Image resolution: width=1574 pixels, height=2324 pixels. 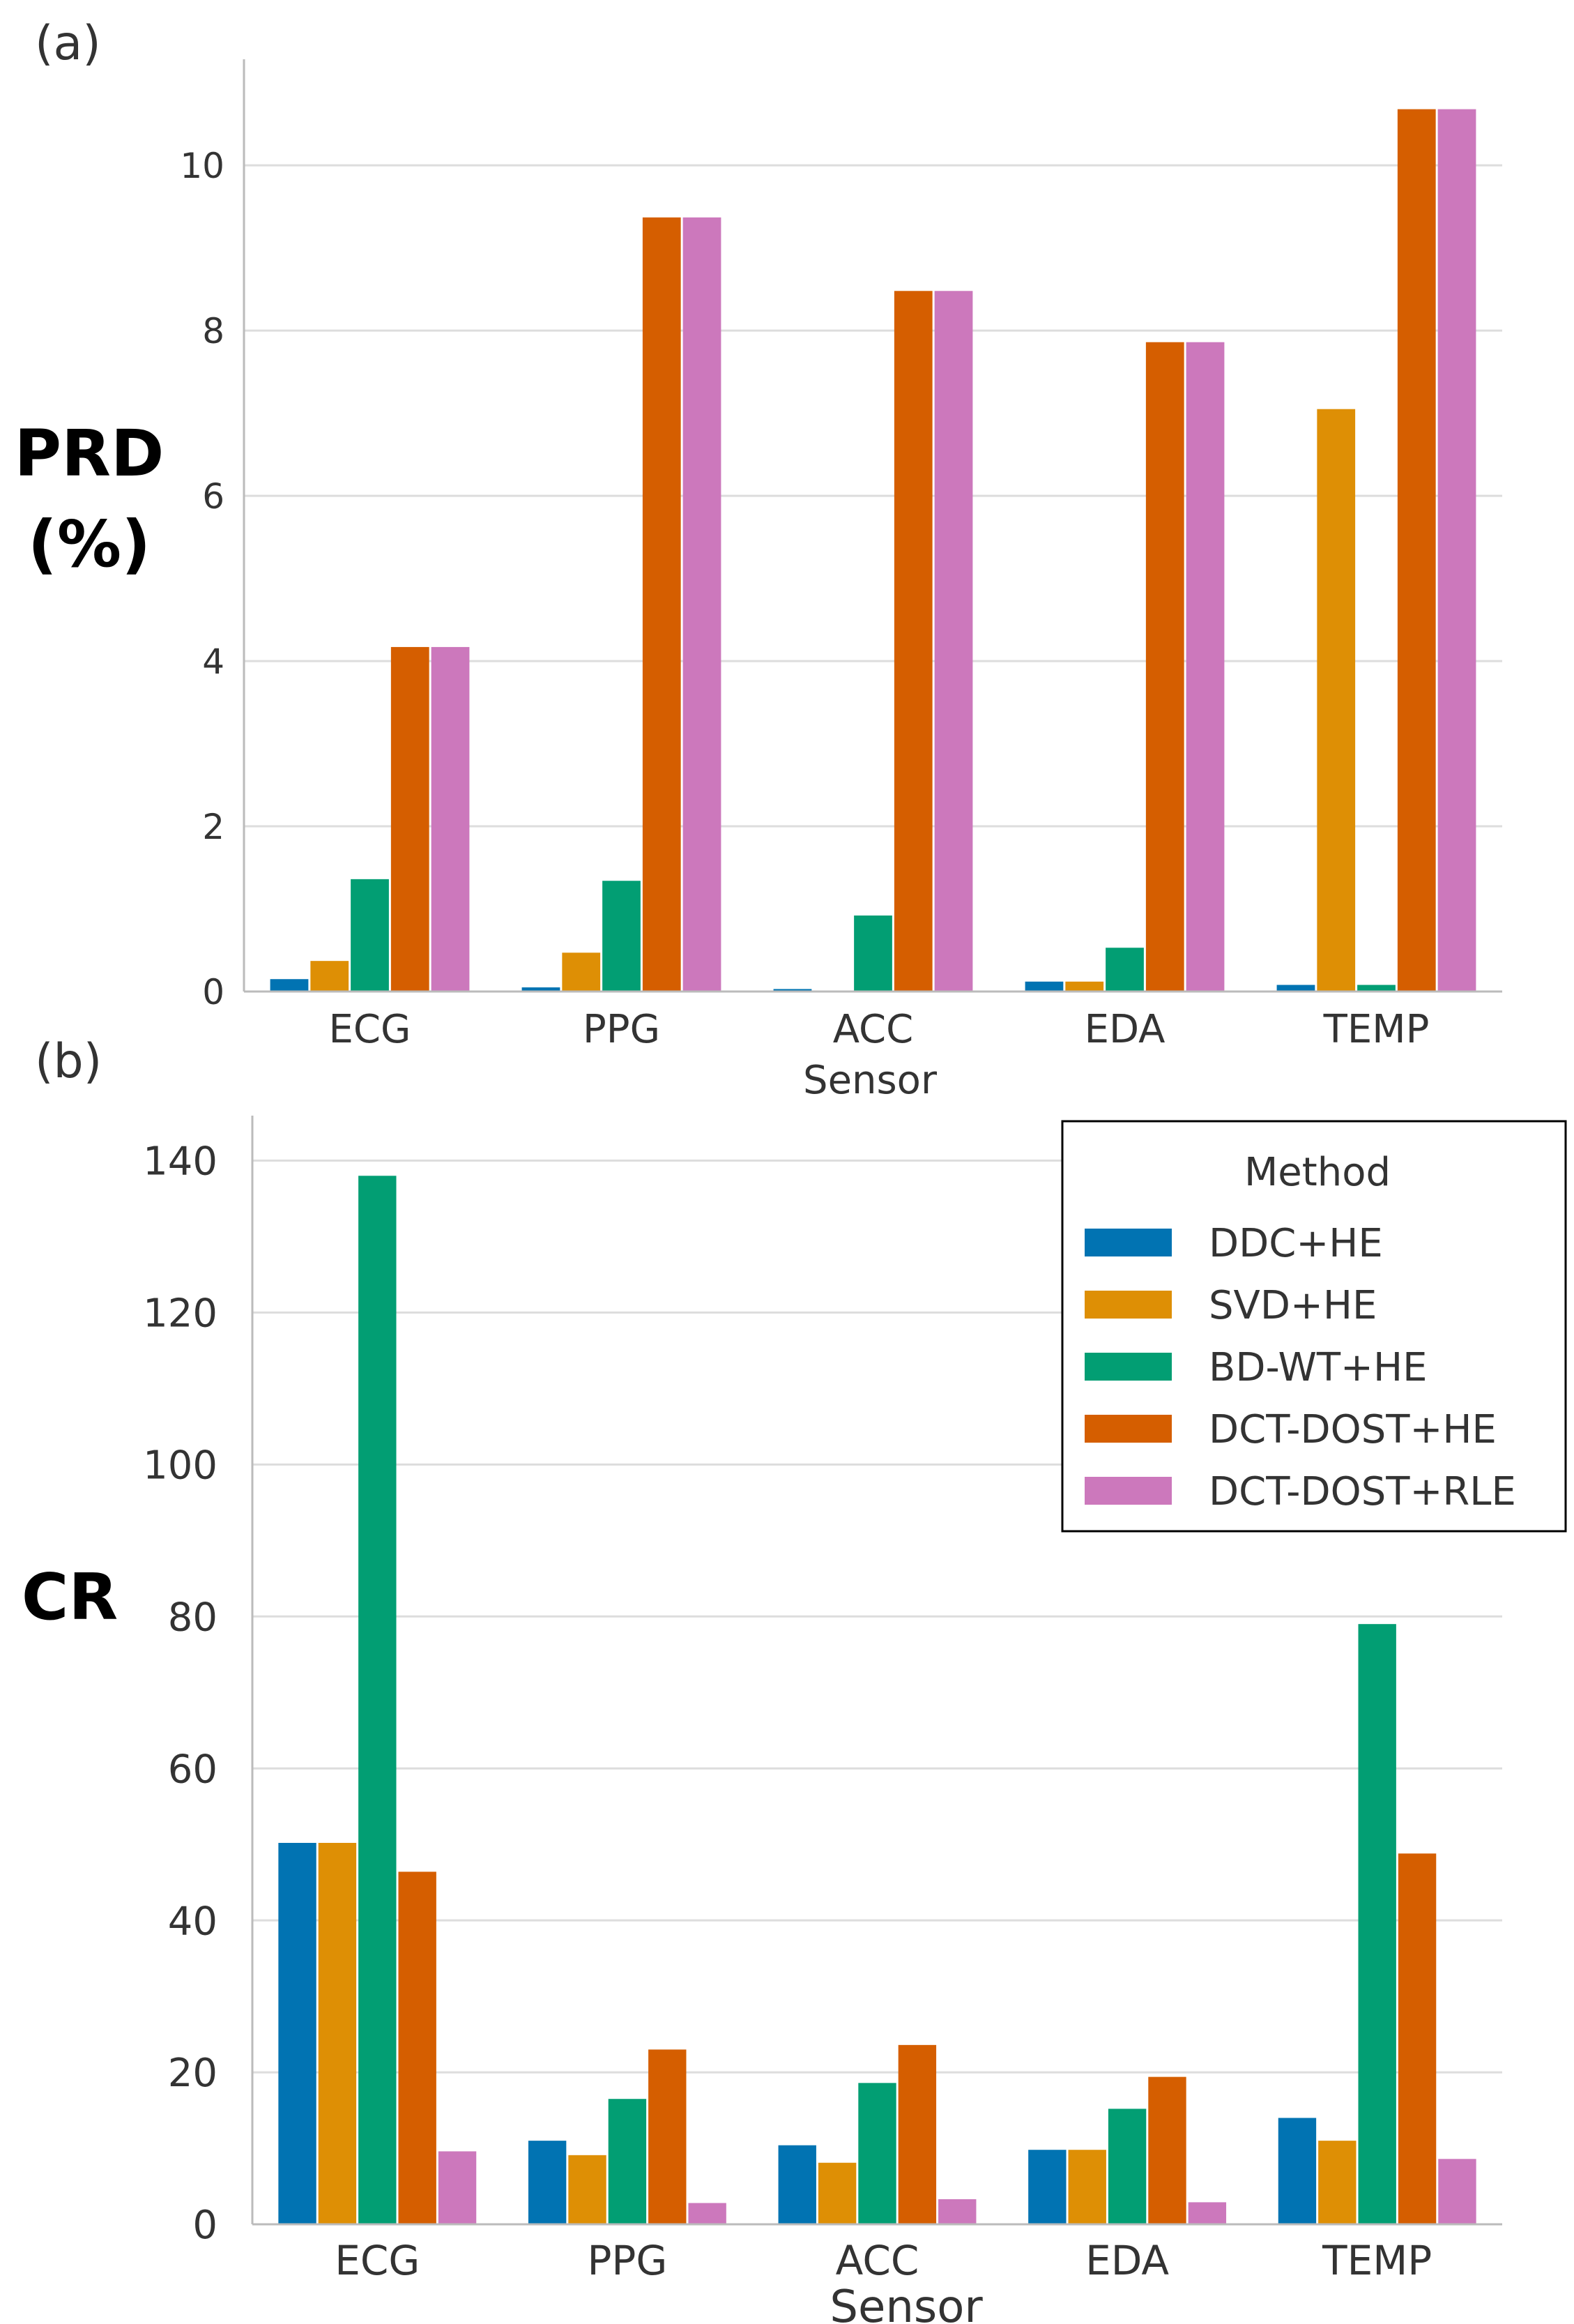 I want to click on panel-b-label: (b), so click(x=68, y=1061).